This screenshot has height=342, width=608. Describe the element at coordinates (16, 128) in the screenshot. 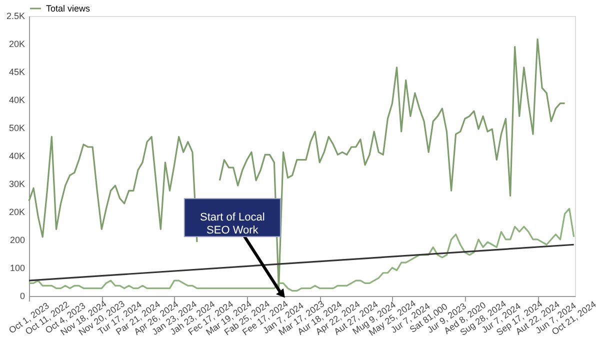

I see `text: 50K` at that location.